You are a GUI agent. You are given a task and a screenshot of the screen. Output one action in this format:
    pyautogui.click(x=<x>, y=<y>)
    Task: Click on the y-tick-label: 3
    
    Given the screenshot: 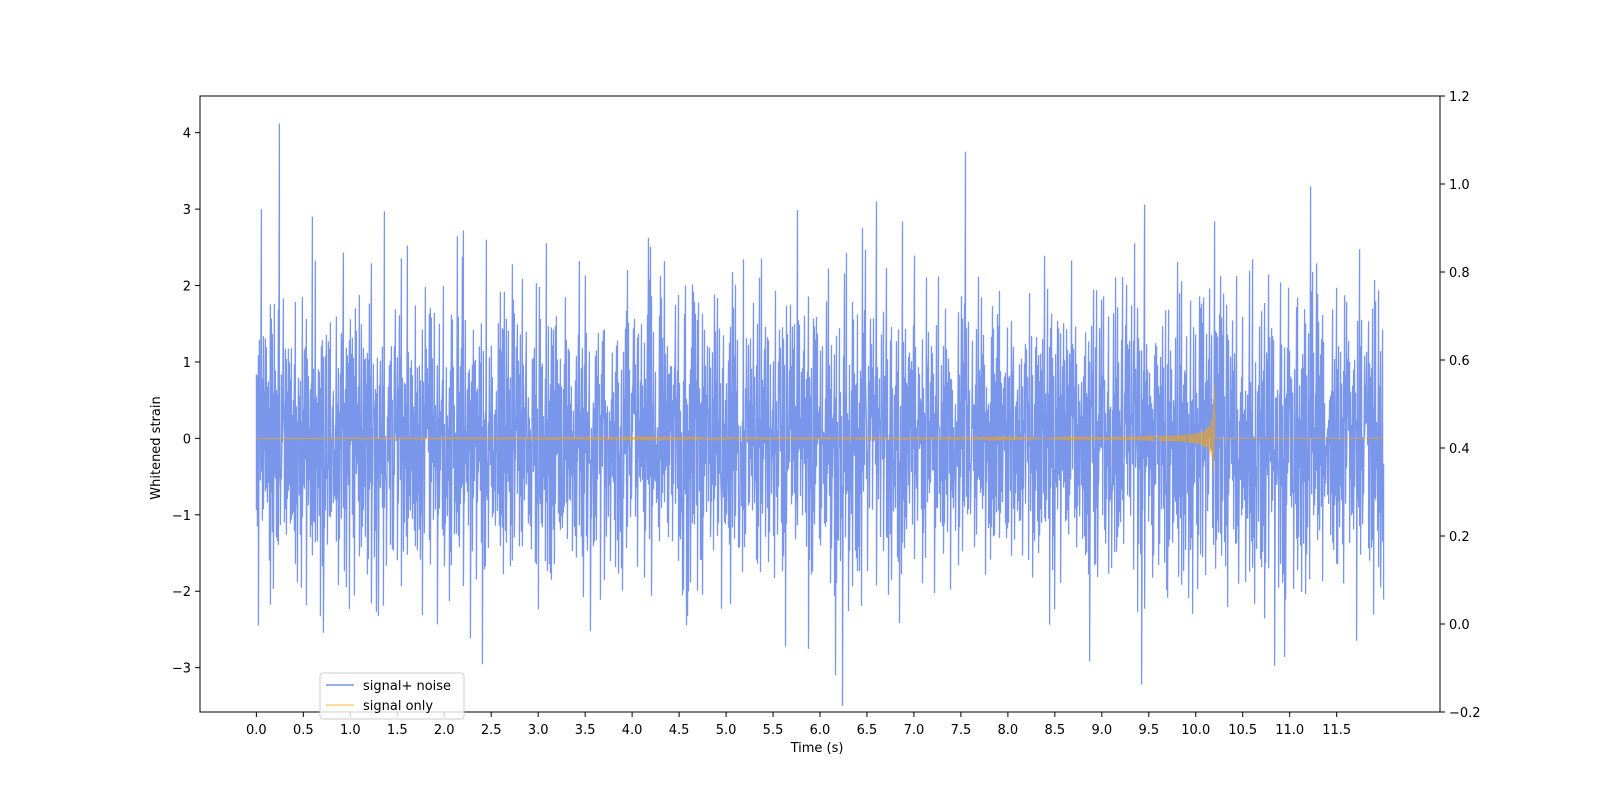 What is the action you would take?
    pyautogui.click(x=187, y=210)
    